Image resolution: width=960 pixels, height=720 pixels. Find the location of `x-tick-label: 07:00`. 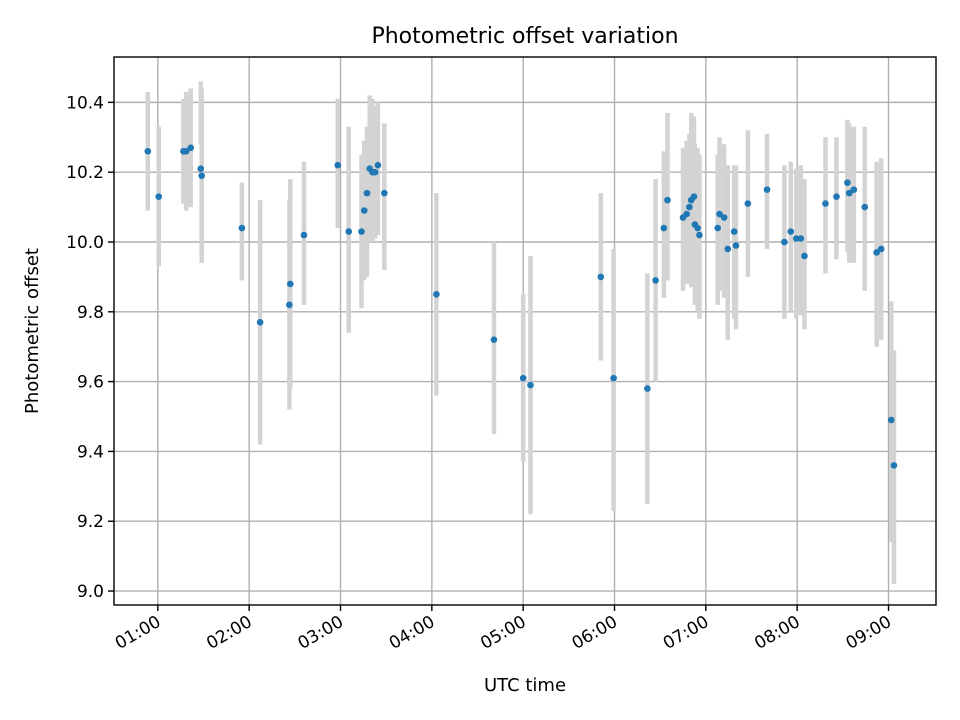

x-tick-label: 07:00 is located at coordinates (686, 633).